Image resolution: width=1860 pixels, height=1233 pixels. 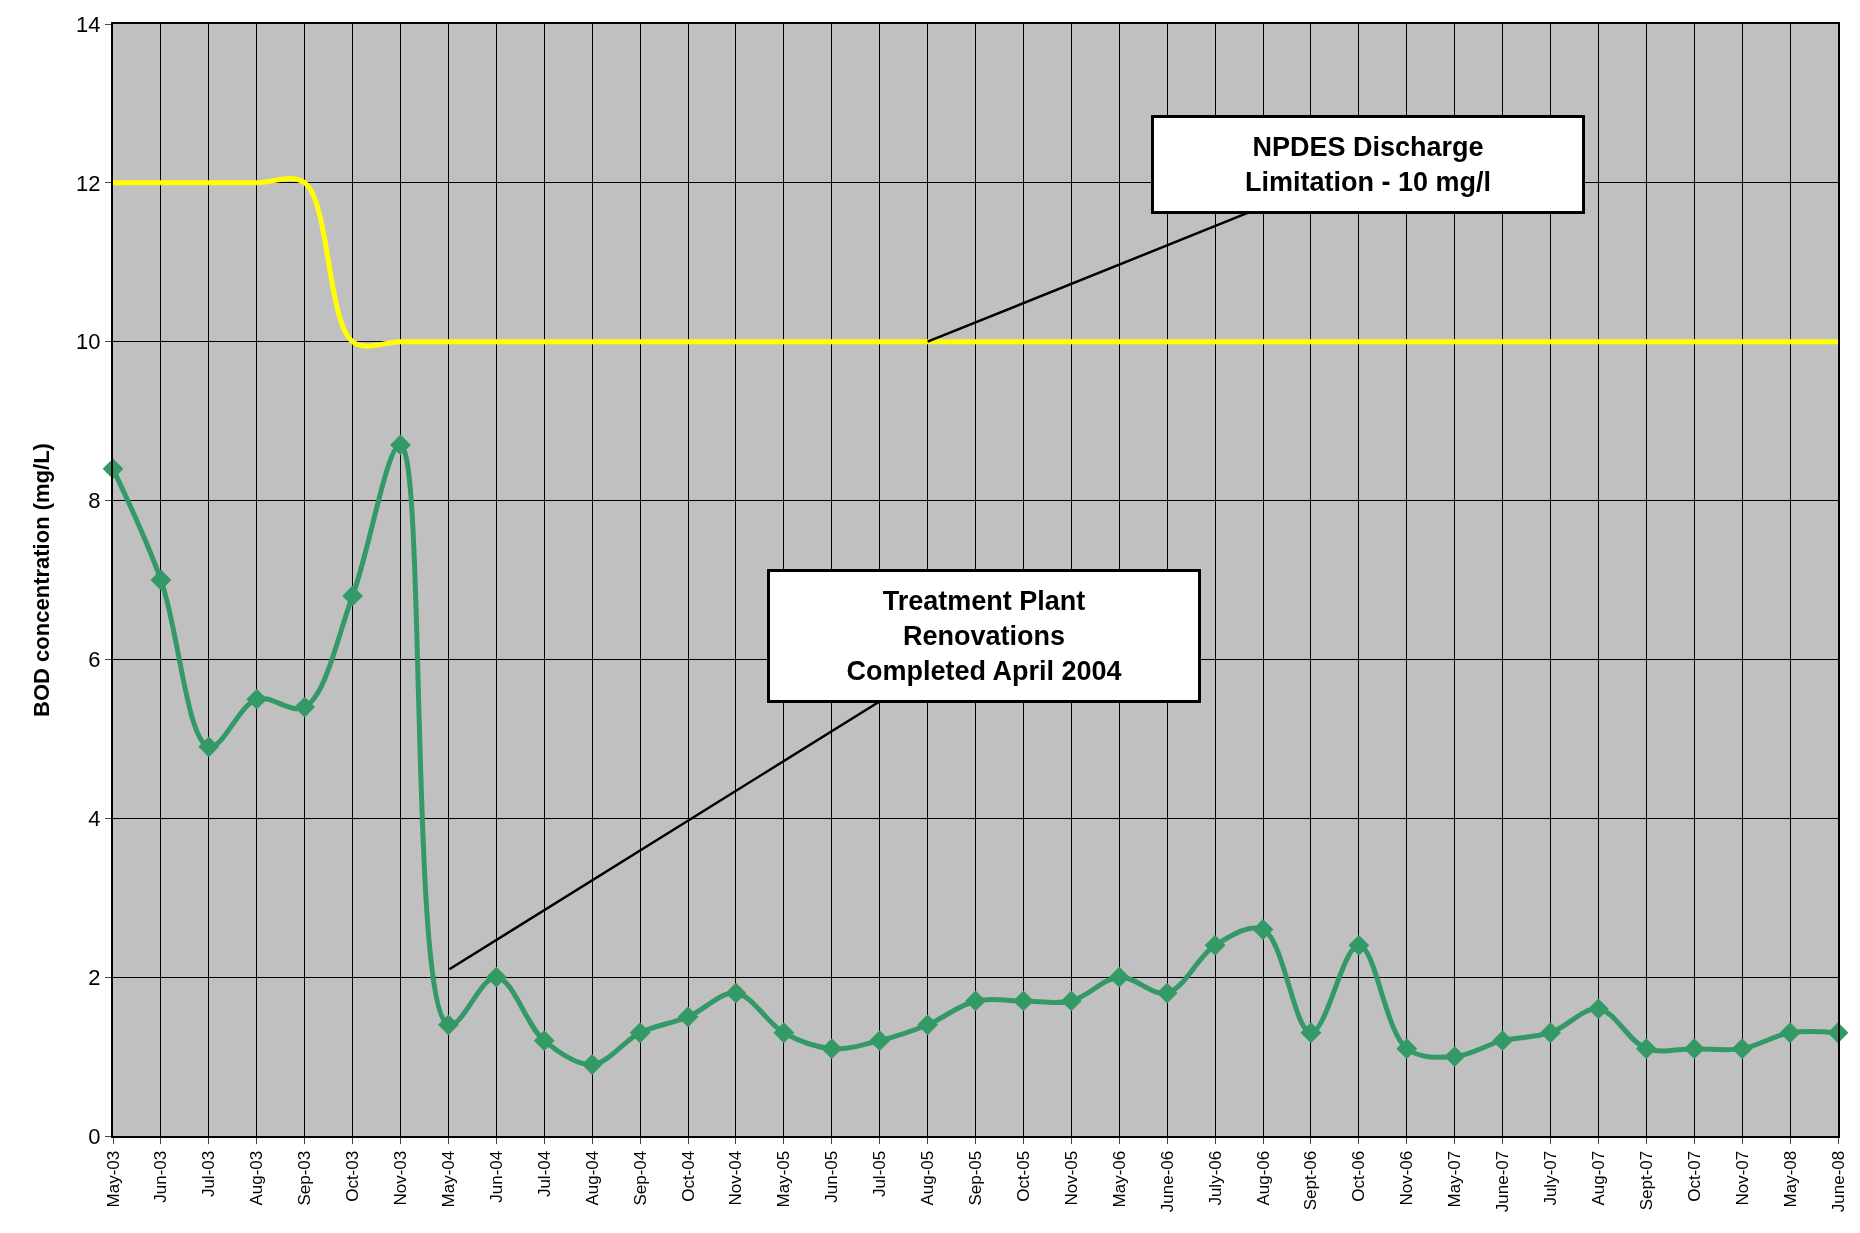 What do you see at coordinates (448, 1179) in the screenshot?
I see `x-tick-label: May-04` at bounding box center [448, 1179].